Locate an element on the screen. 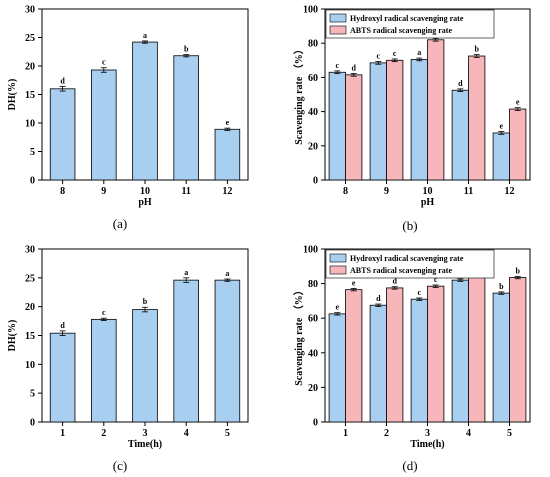 This screenshot has width=550, height=477. x-tick-label: 10 is located at coordinates (145, 191).